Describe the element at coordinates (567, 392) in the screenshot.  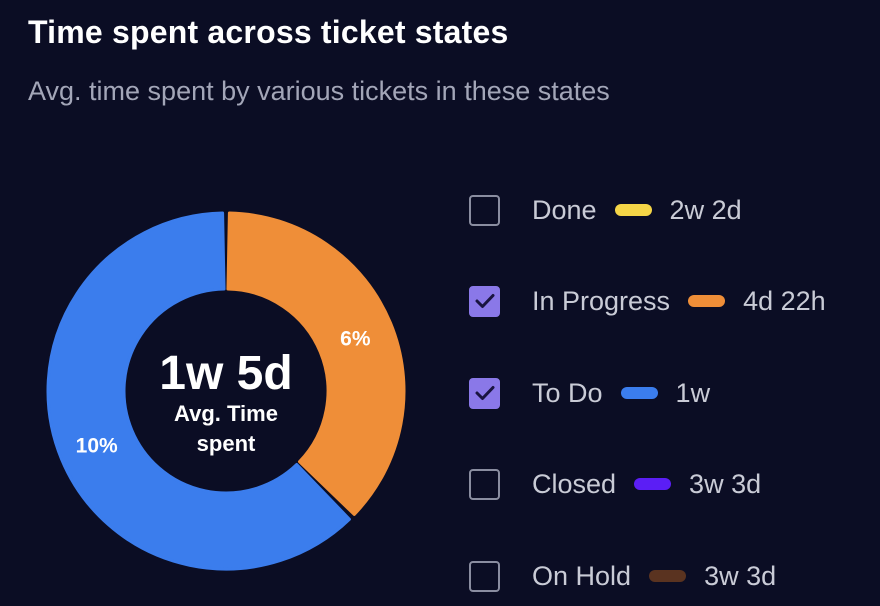
I see `legend-label: To Do` at that location.